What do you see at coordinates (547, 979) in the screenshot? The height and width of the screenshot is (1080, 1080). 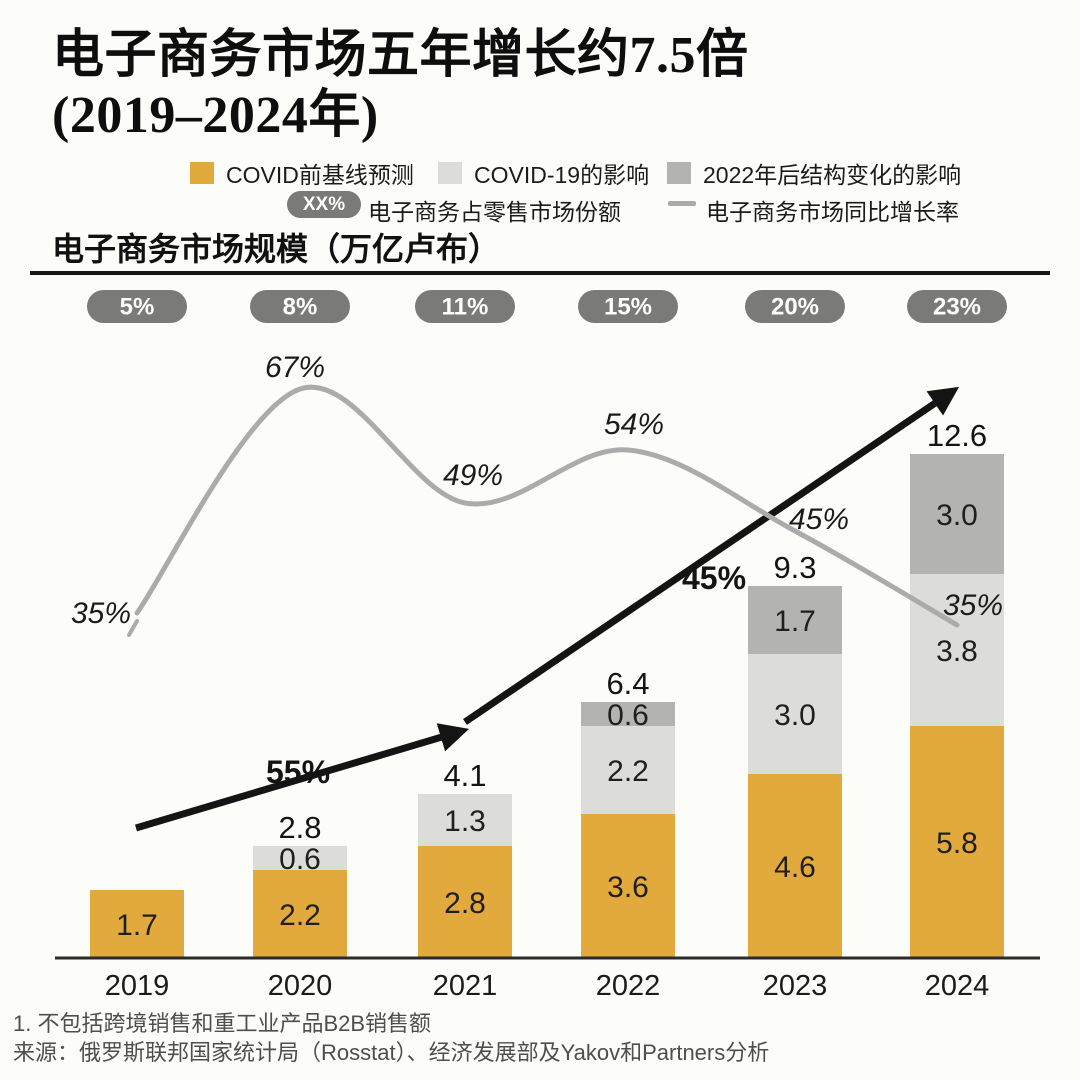 I see `x-axis: 2019 2020 2021 2022 2023 2024` at bounding box center [547, 979].